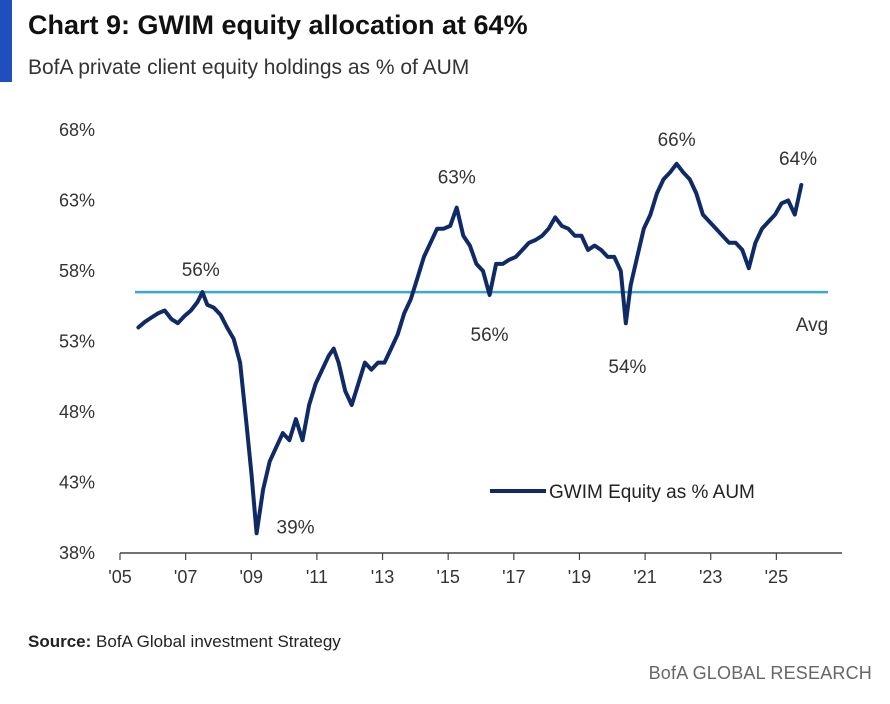 This screenshot has width=890, height=704. What do you see at coordinates (60, 641) in the screenshot?
I see `source-label: Source:` at bounding box center [60, 641].